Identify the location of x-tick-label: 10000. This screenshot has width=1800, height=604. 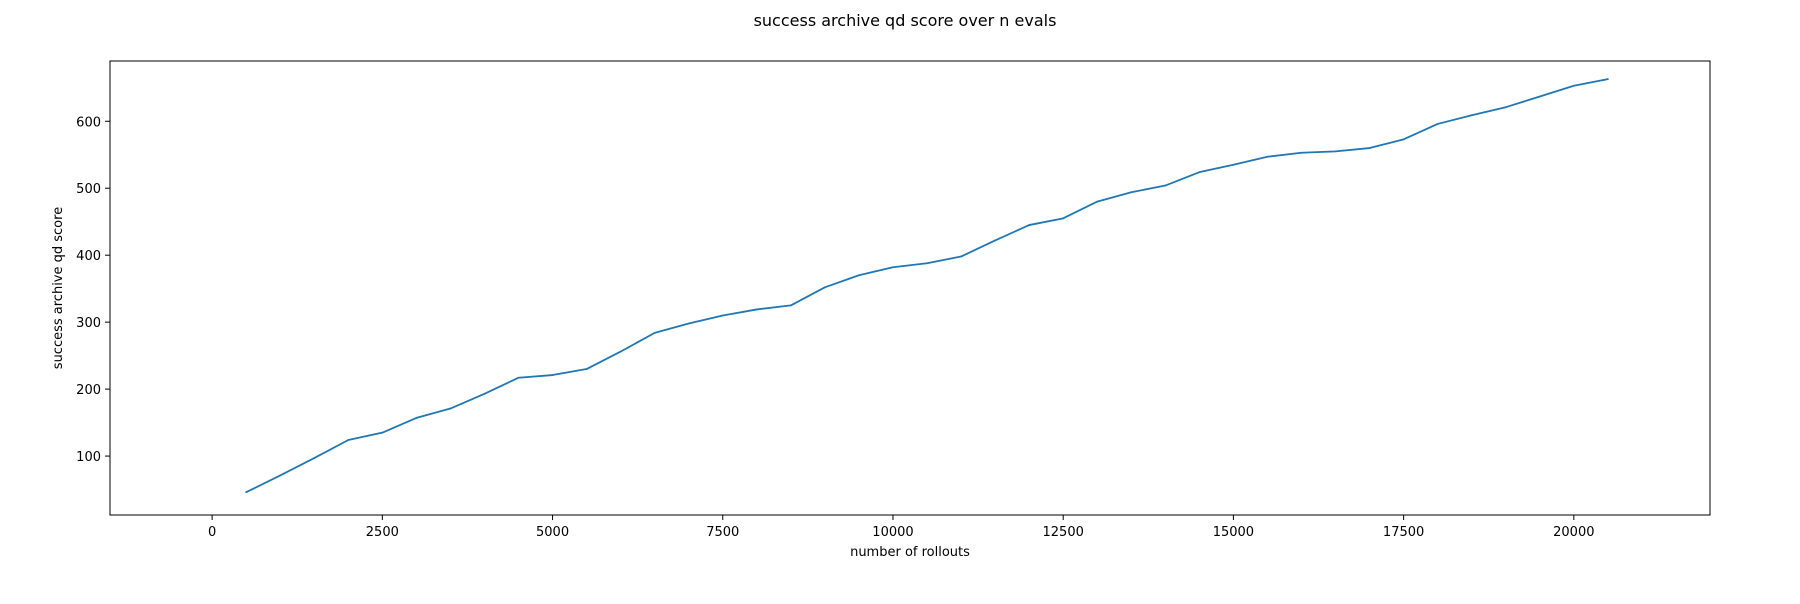
(892, 532).